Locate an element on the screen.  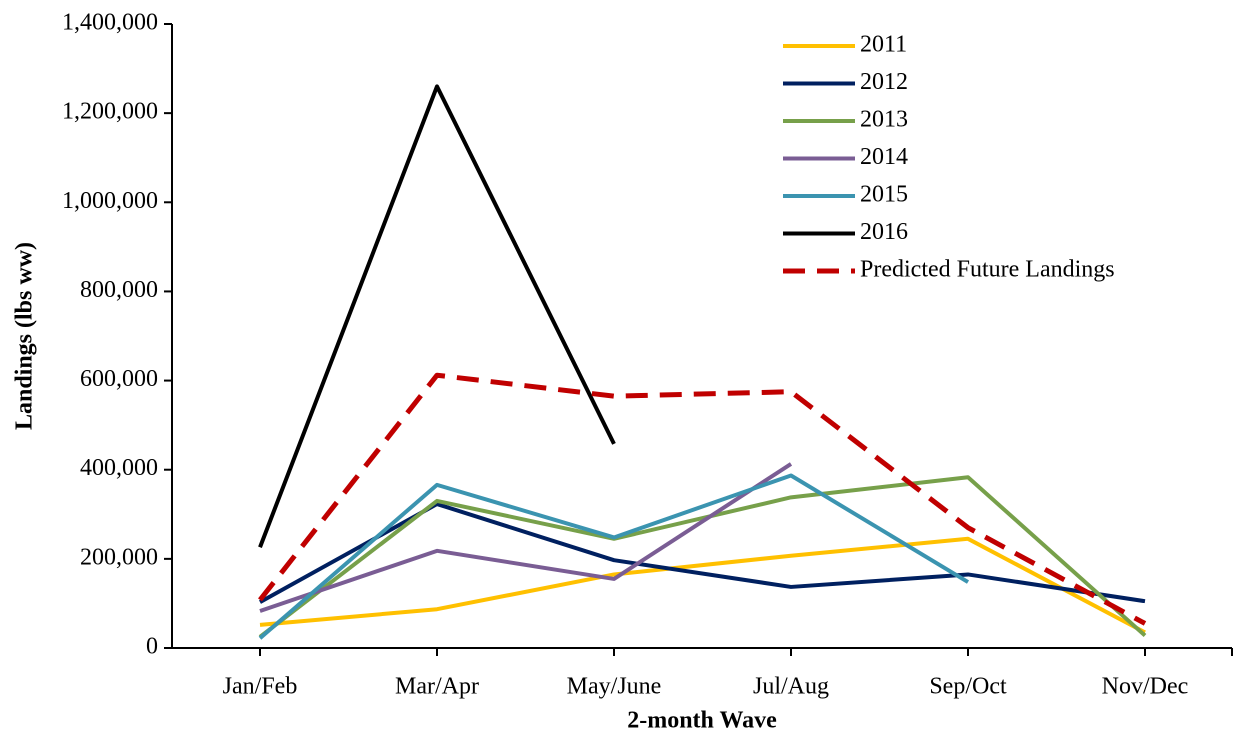
y-tick-label: 400,000 is located at coordinates (119, 468).